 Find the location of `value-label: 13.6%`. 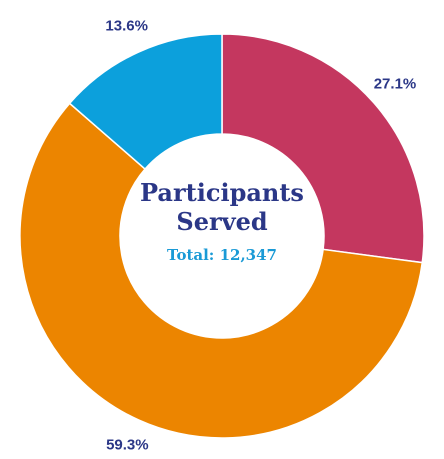

value-label: 13.6% is located at coordinates (126, 26).